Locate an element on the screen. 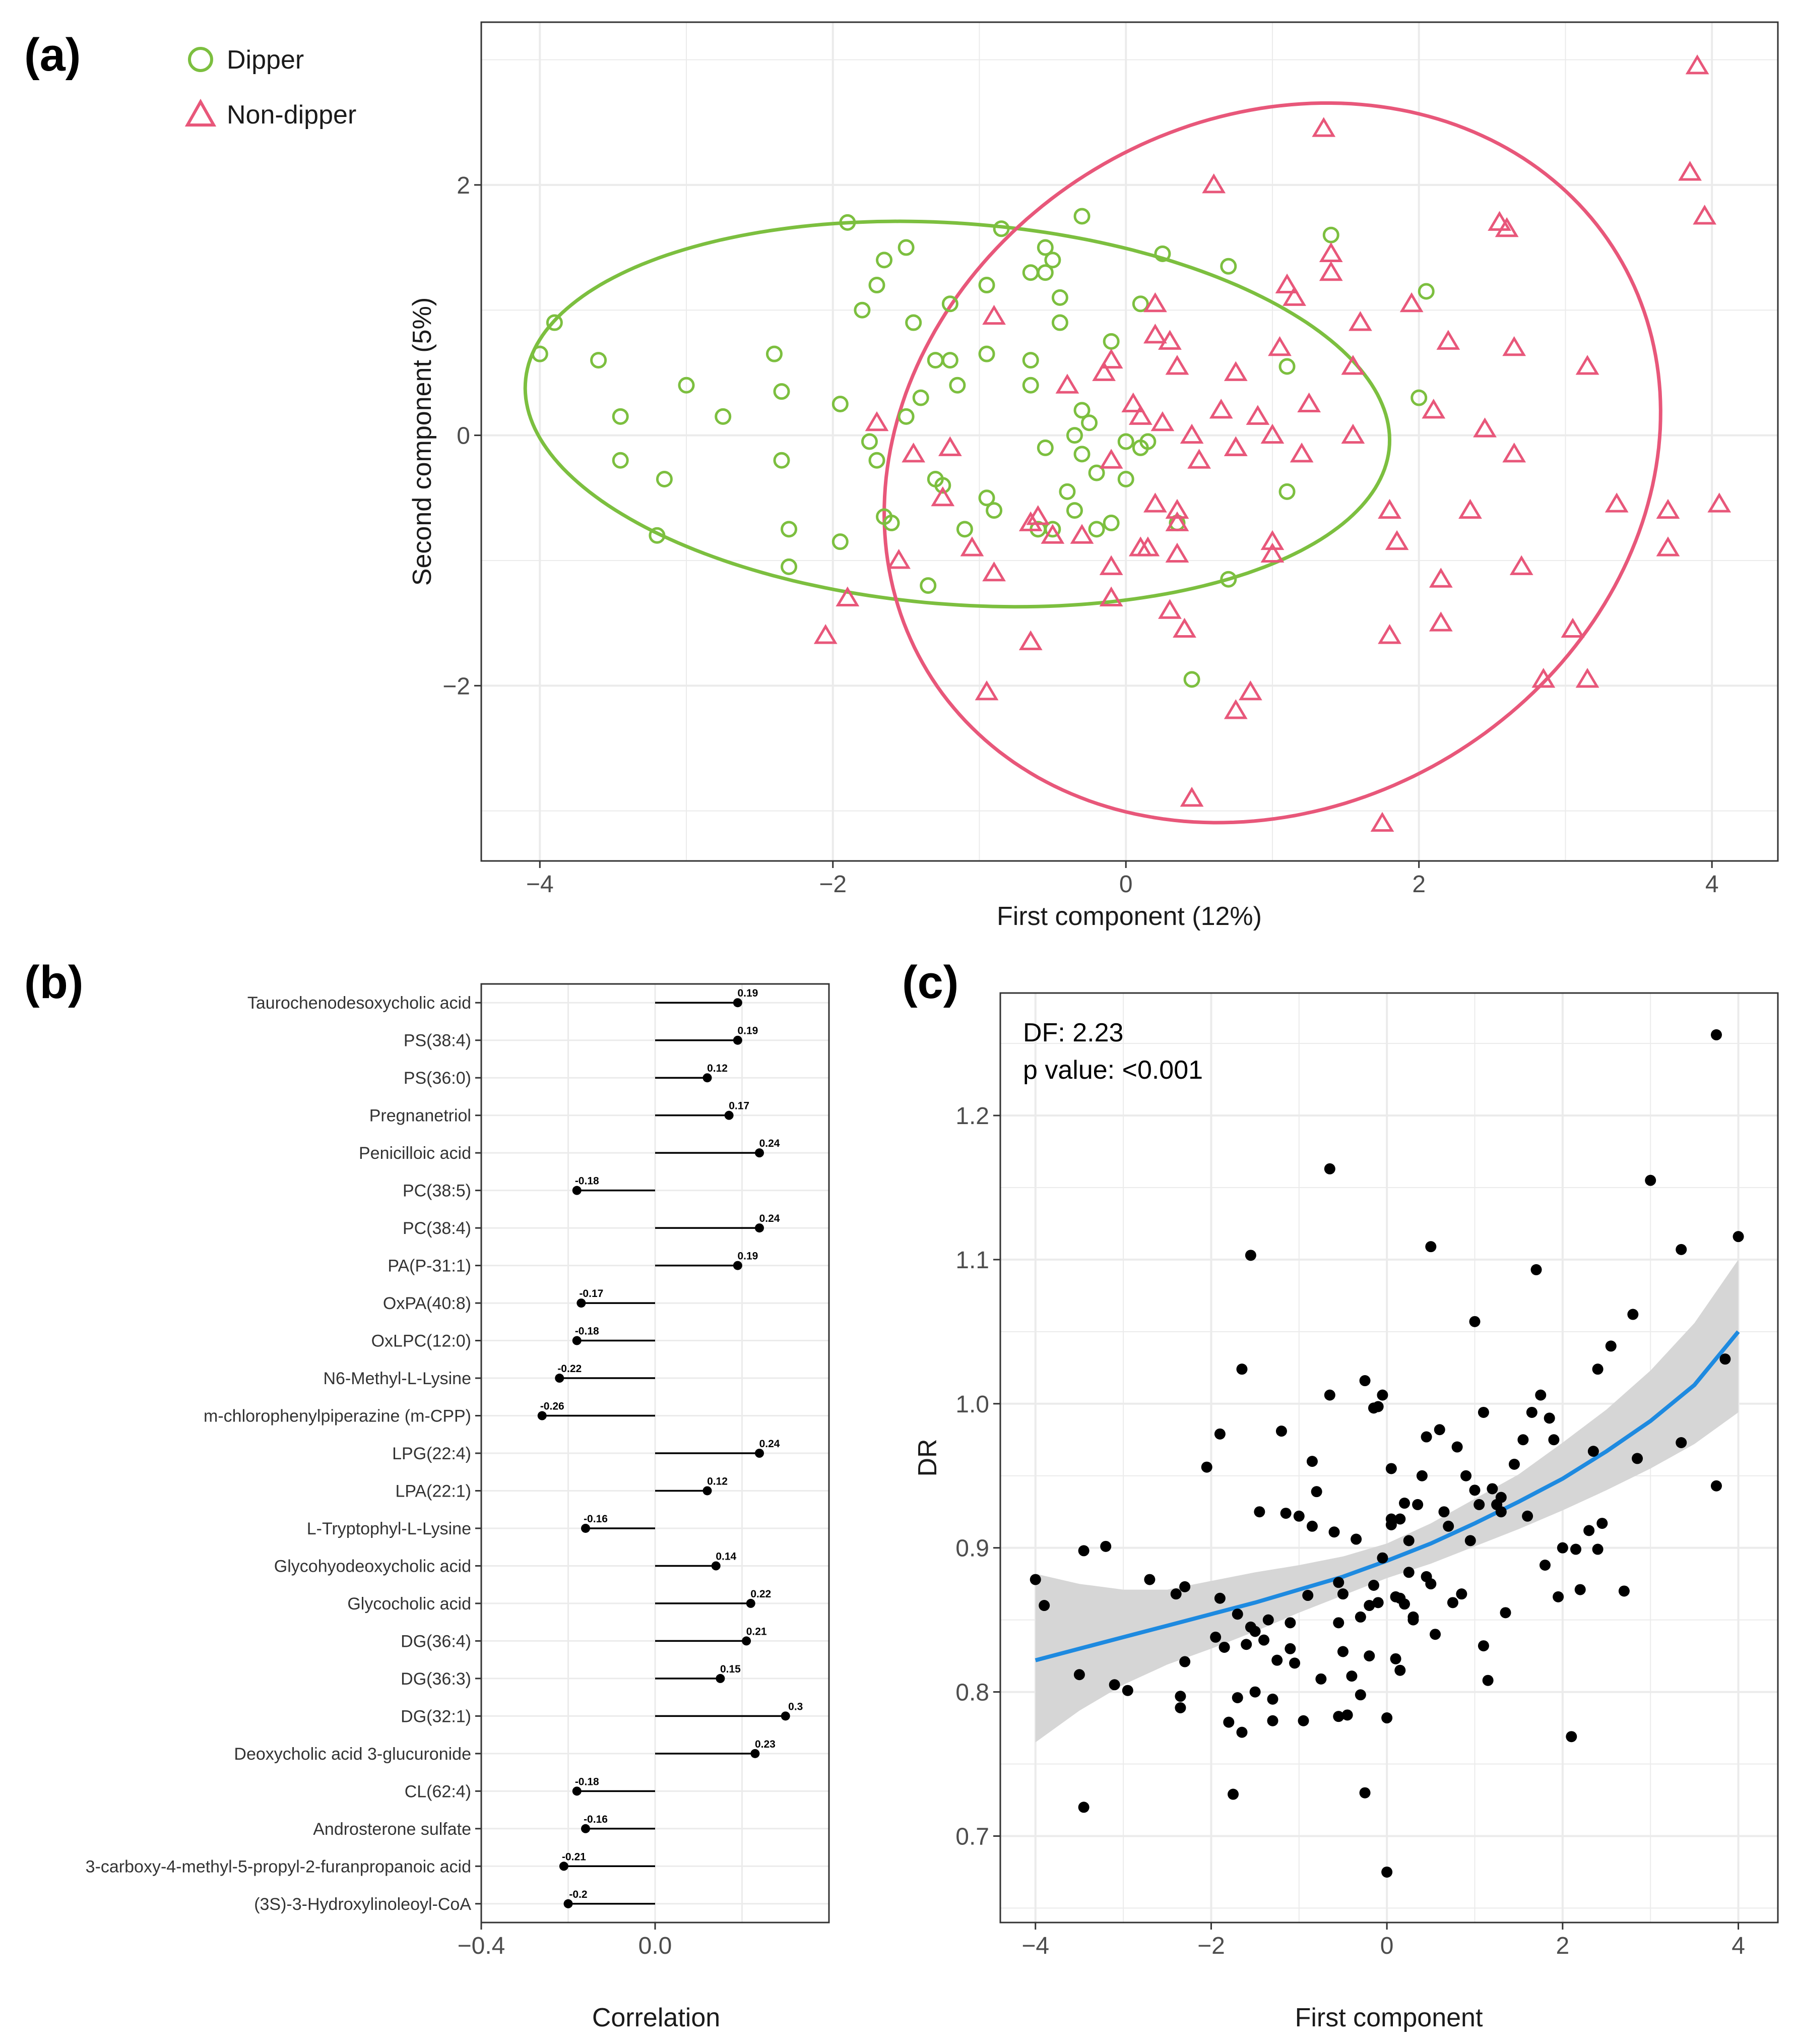 This screenshot has height=2044, width=1794. x-tick-label: 0 is located at coordinates (1387, 1946).